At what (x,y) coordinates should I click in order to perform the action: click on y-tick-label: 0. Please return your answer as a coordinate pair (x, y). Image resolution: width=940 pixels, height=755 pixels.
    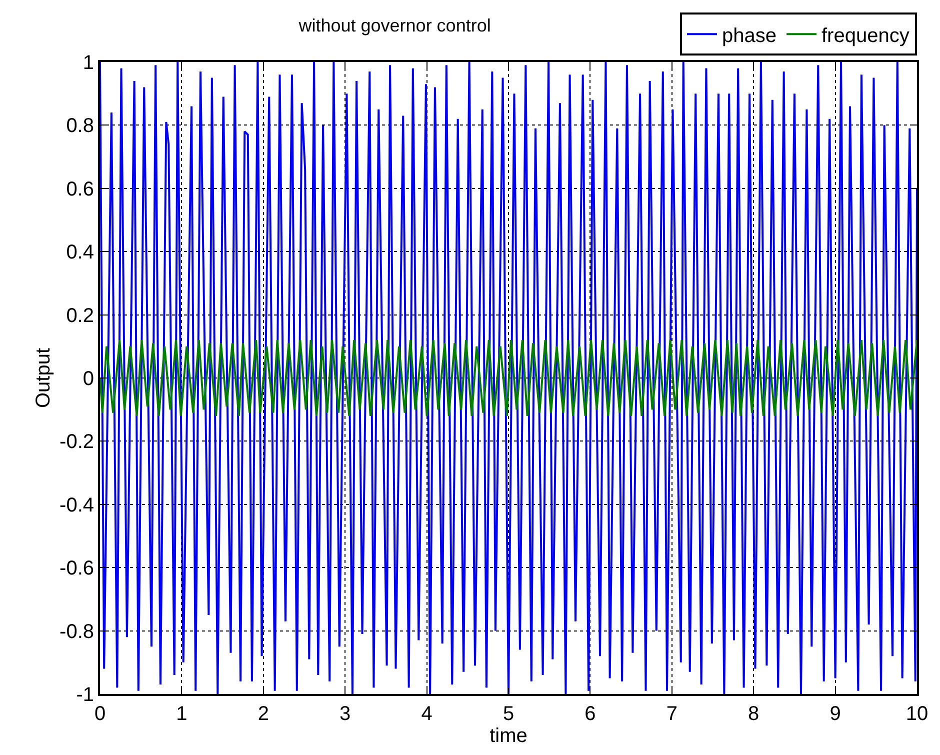
    Looking at the image, I should click on (88, 379).